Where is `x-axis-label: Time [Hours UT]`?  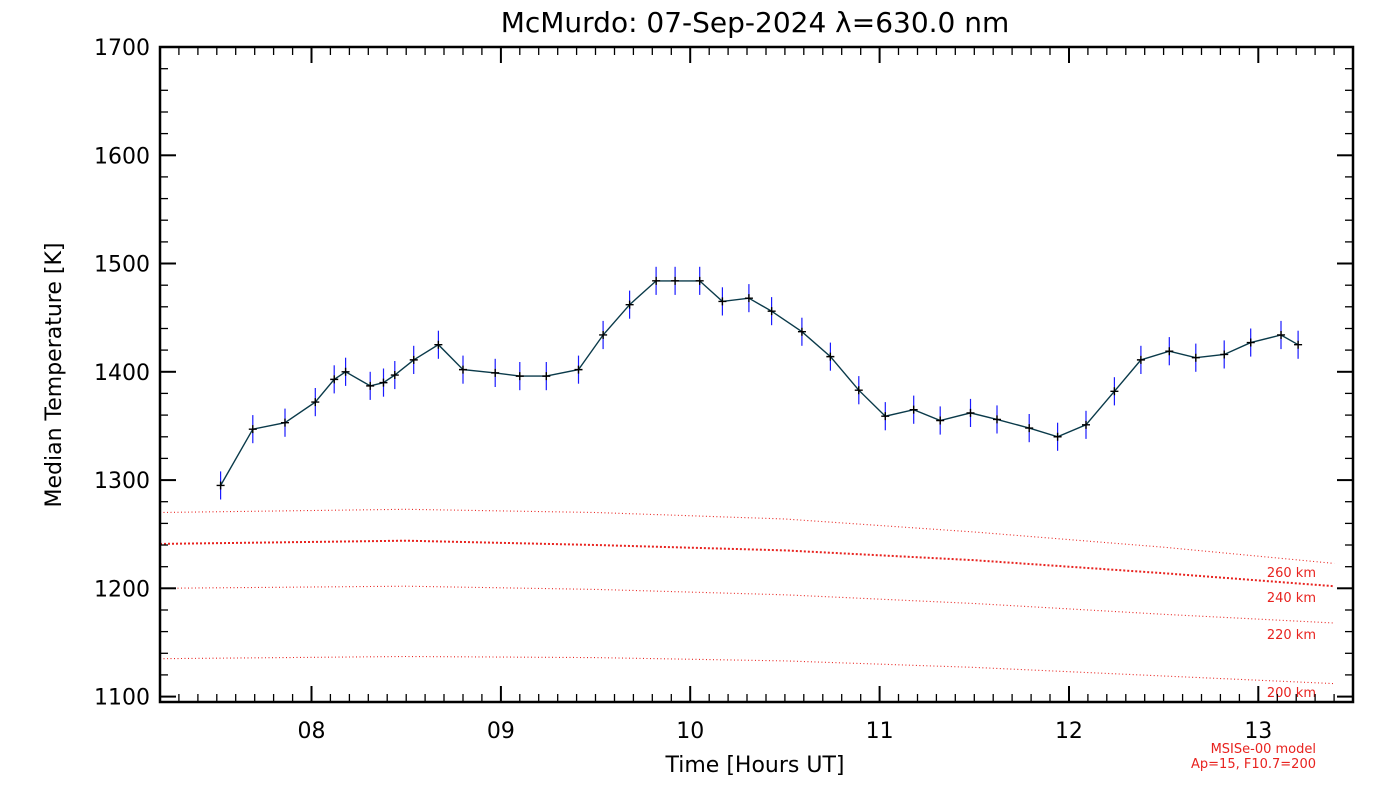 x-axis-label: Time [Hours UT] is located at coordinates (755, 765).